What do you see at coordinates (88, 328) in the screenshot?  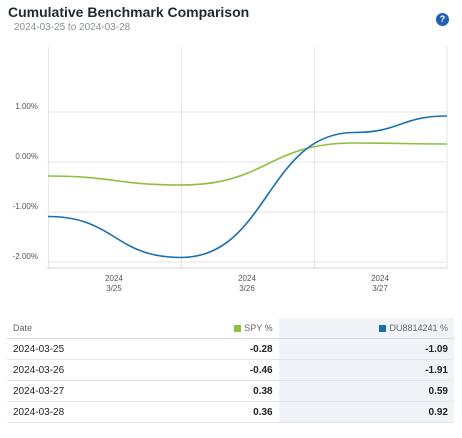 I see `date-column-header: Date` at bounding box center [88, 328].